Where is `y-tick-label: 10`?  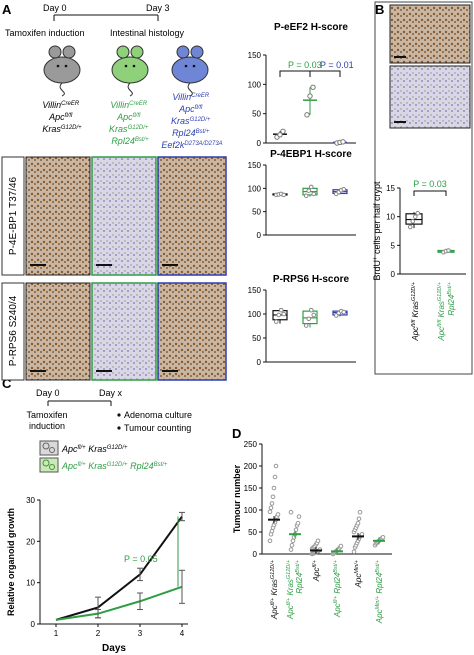 y-tick-label: 10 is located at coordinates (30, 583).